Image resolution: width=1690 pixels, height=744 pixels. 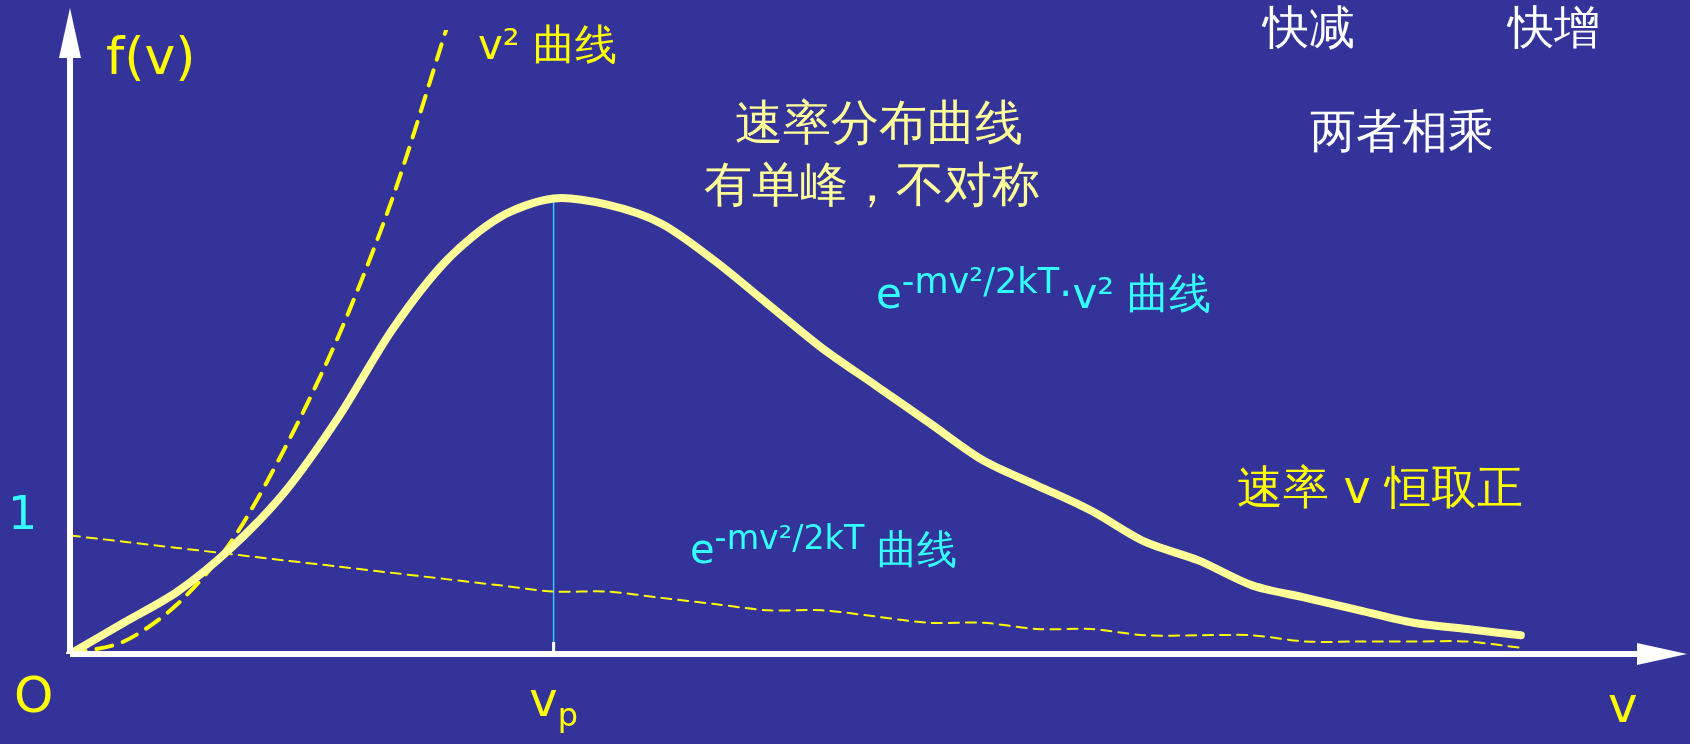 What do you see at coordinates (872, 184) in the screenshot?
I see `annotation: 有单峰，不对称` at bounding box center [872, 184].